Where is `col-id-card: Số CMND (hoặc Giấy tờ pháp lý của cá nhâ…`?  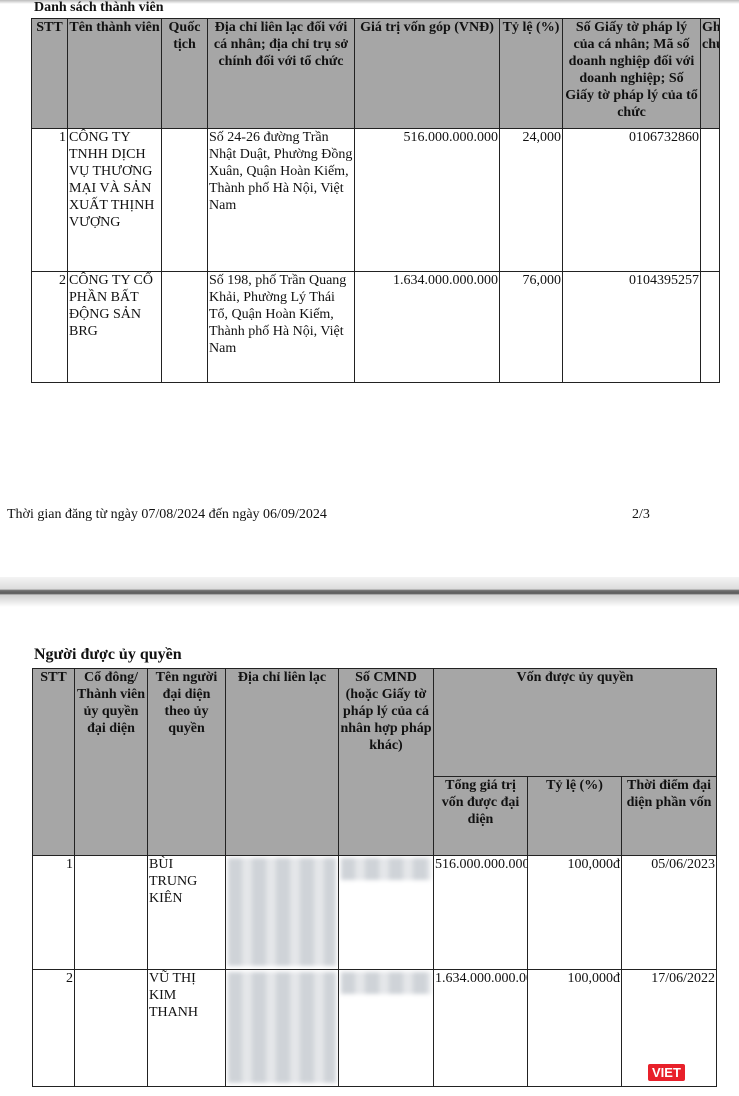 col-id-card: Số CMND (hoặc Giấy tờ pháp lý của cá nhâ… is located at coordinates (386, 762).